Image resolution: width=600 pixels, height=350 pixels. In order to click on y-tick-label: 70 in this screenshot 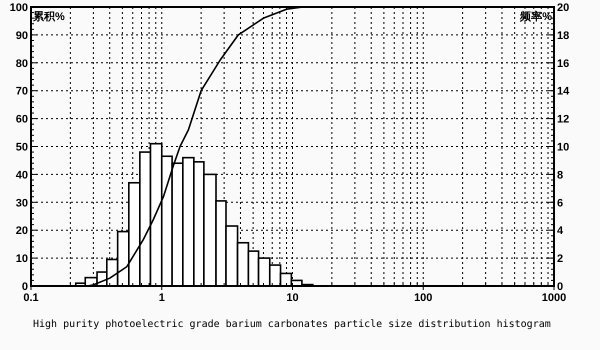, I will do `click(22, 92)`.